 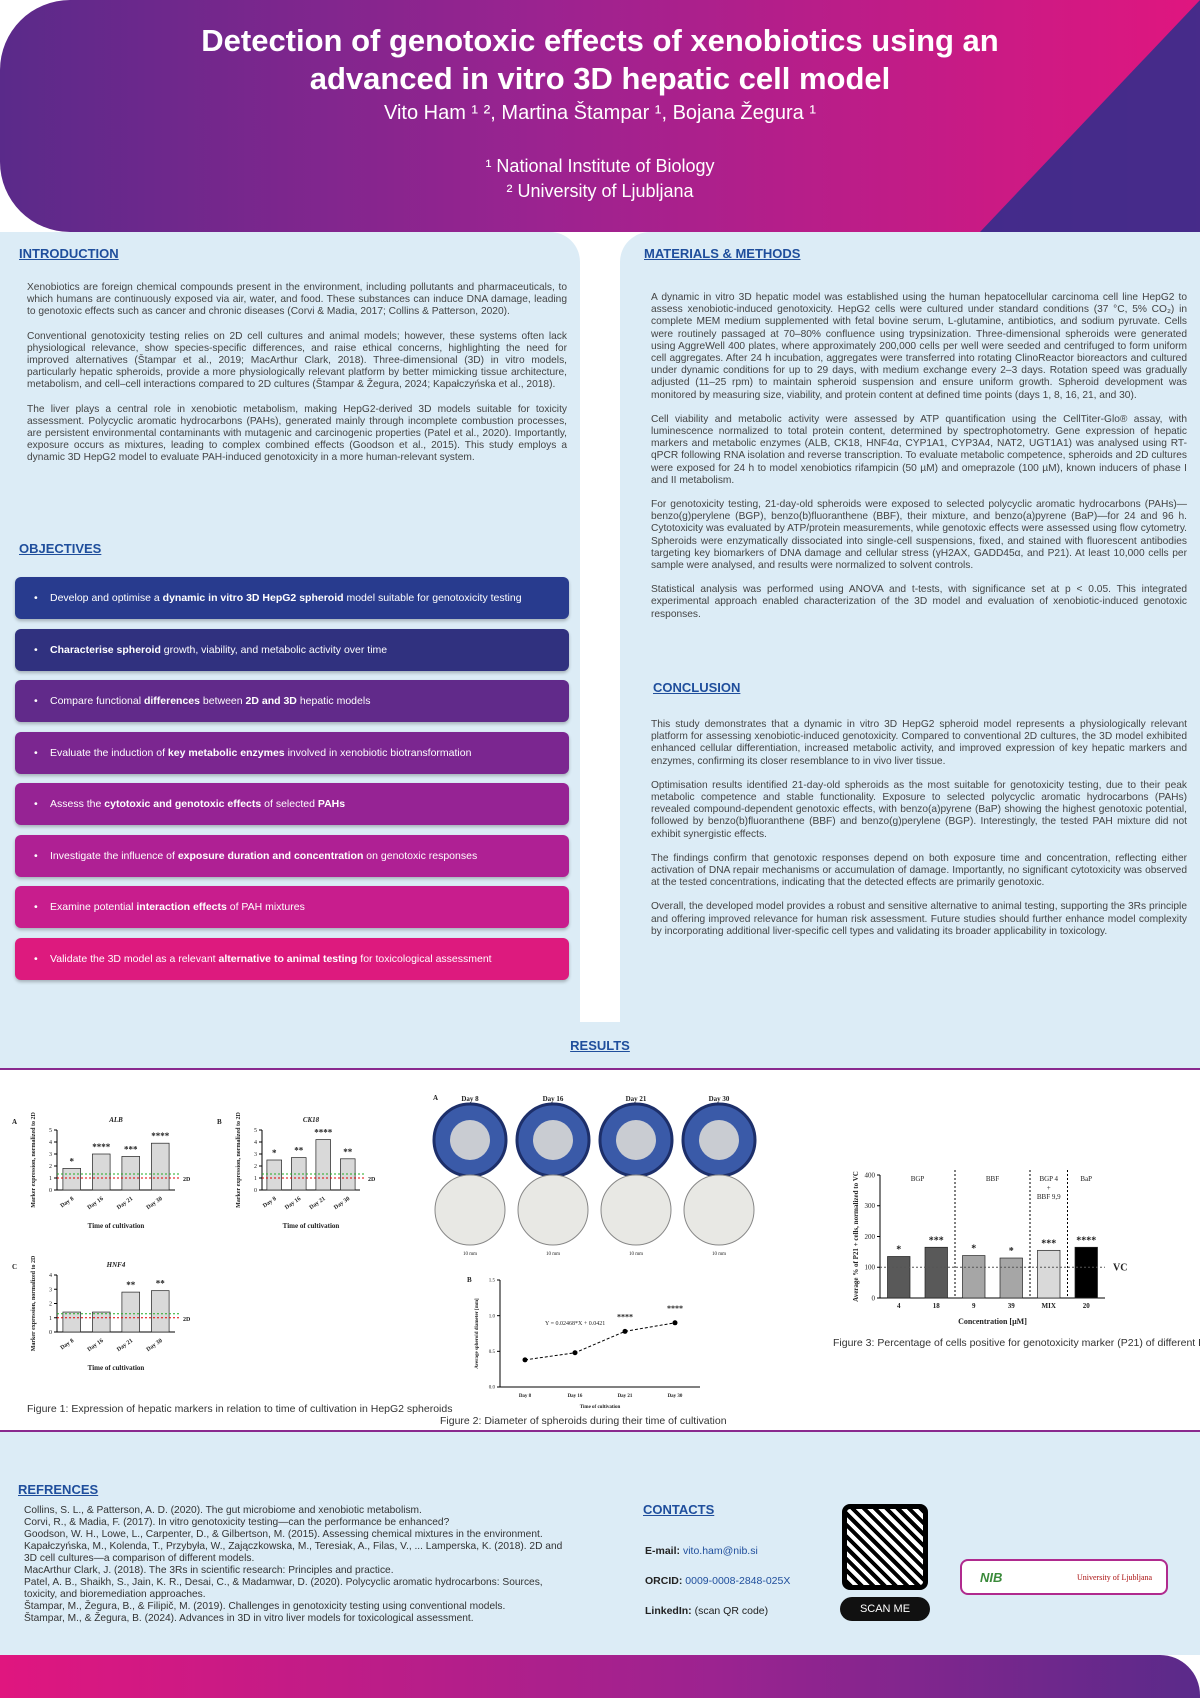 I want to click on y-tick-label: 2, so click(x=50, y=1305).